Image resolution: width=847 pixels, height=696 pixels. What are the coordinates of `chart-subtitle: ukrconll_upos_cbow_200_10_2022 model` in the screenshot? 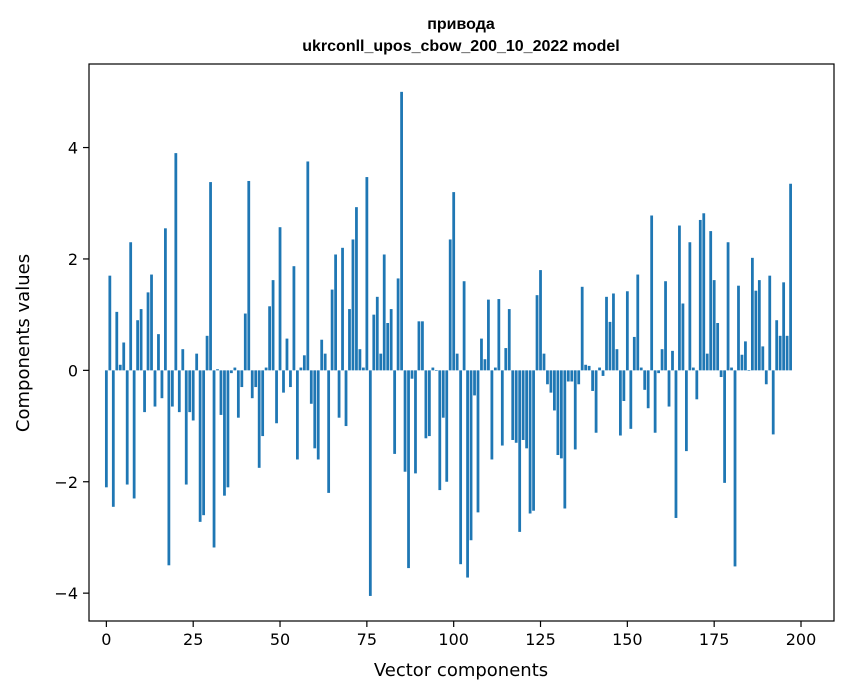 It's located at (460, 46).